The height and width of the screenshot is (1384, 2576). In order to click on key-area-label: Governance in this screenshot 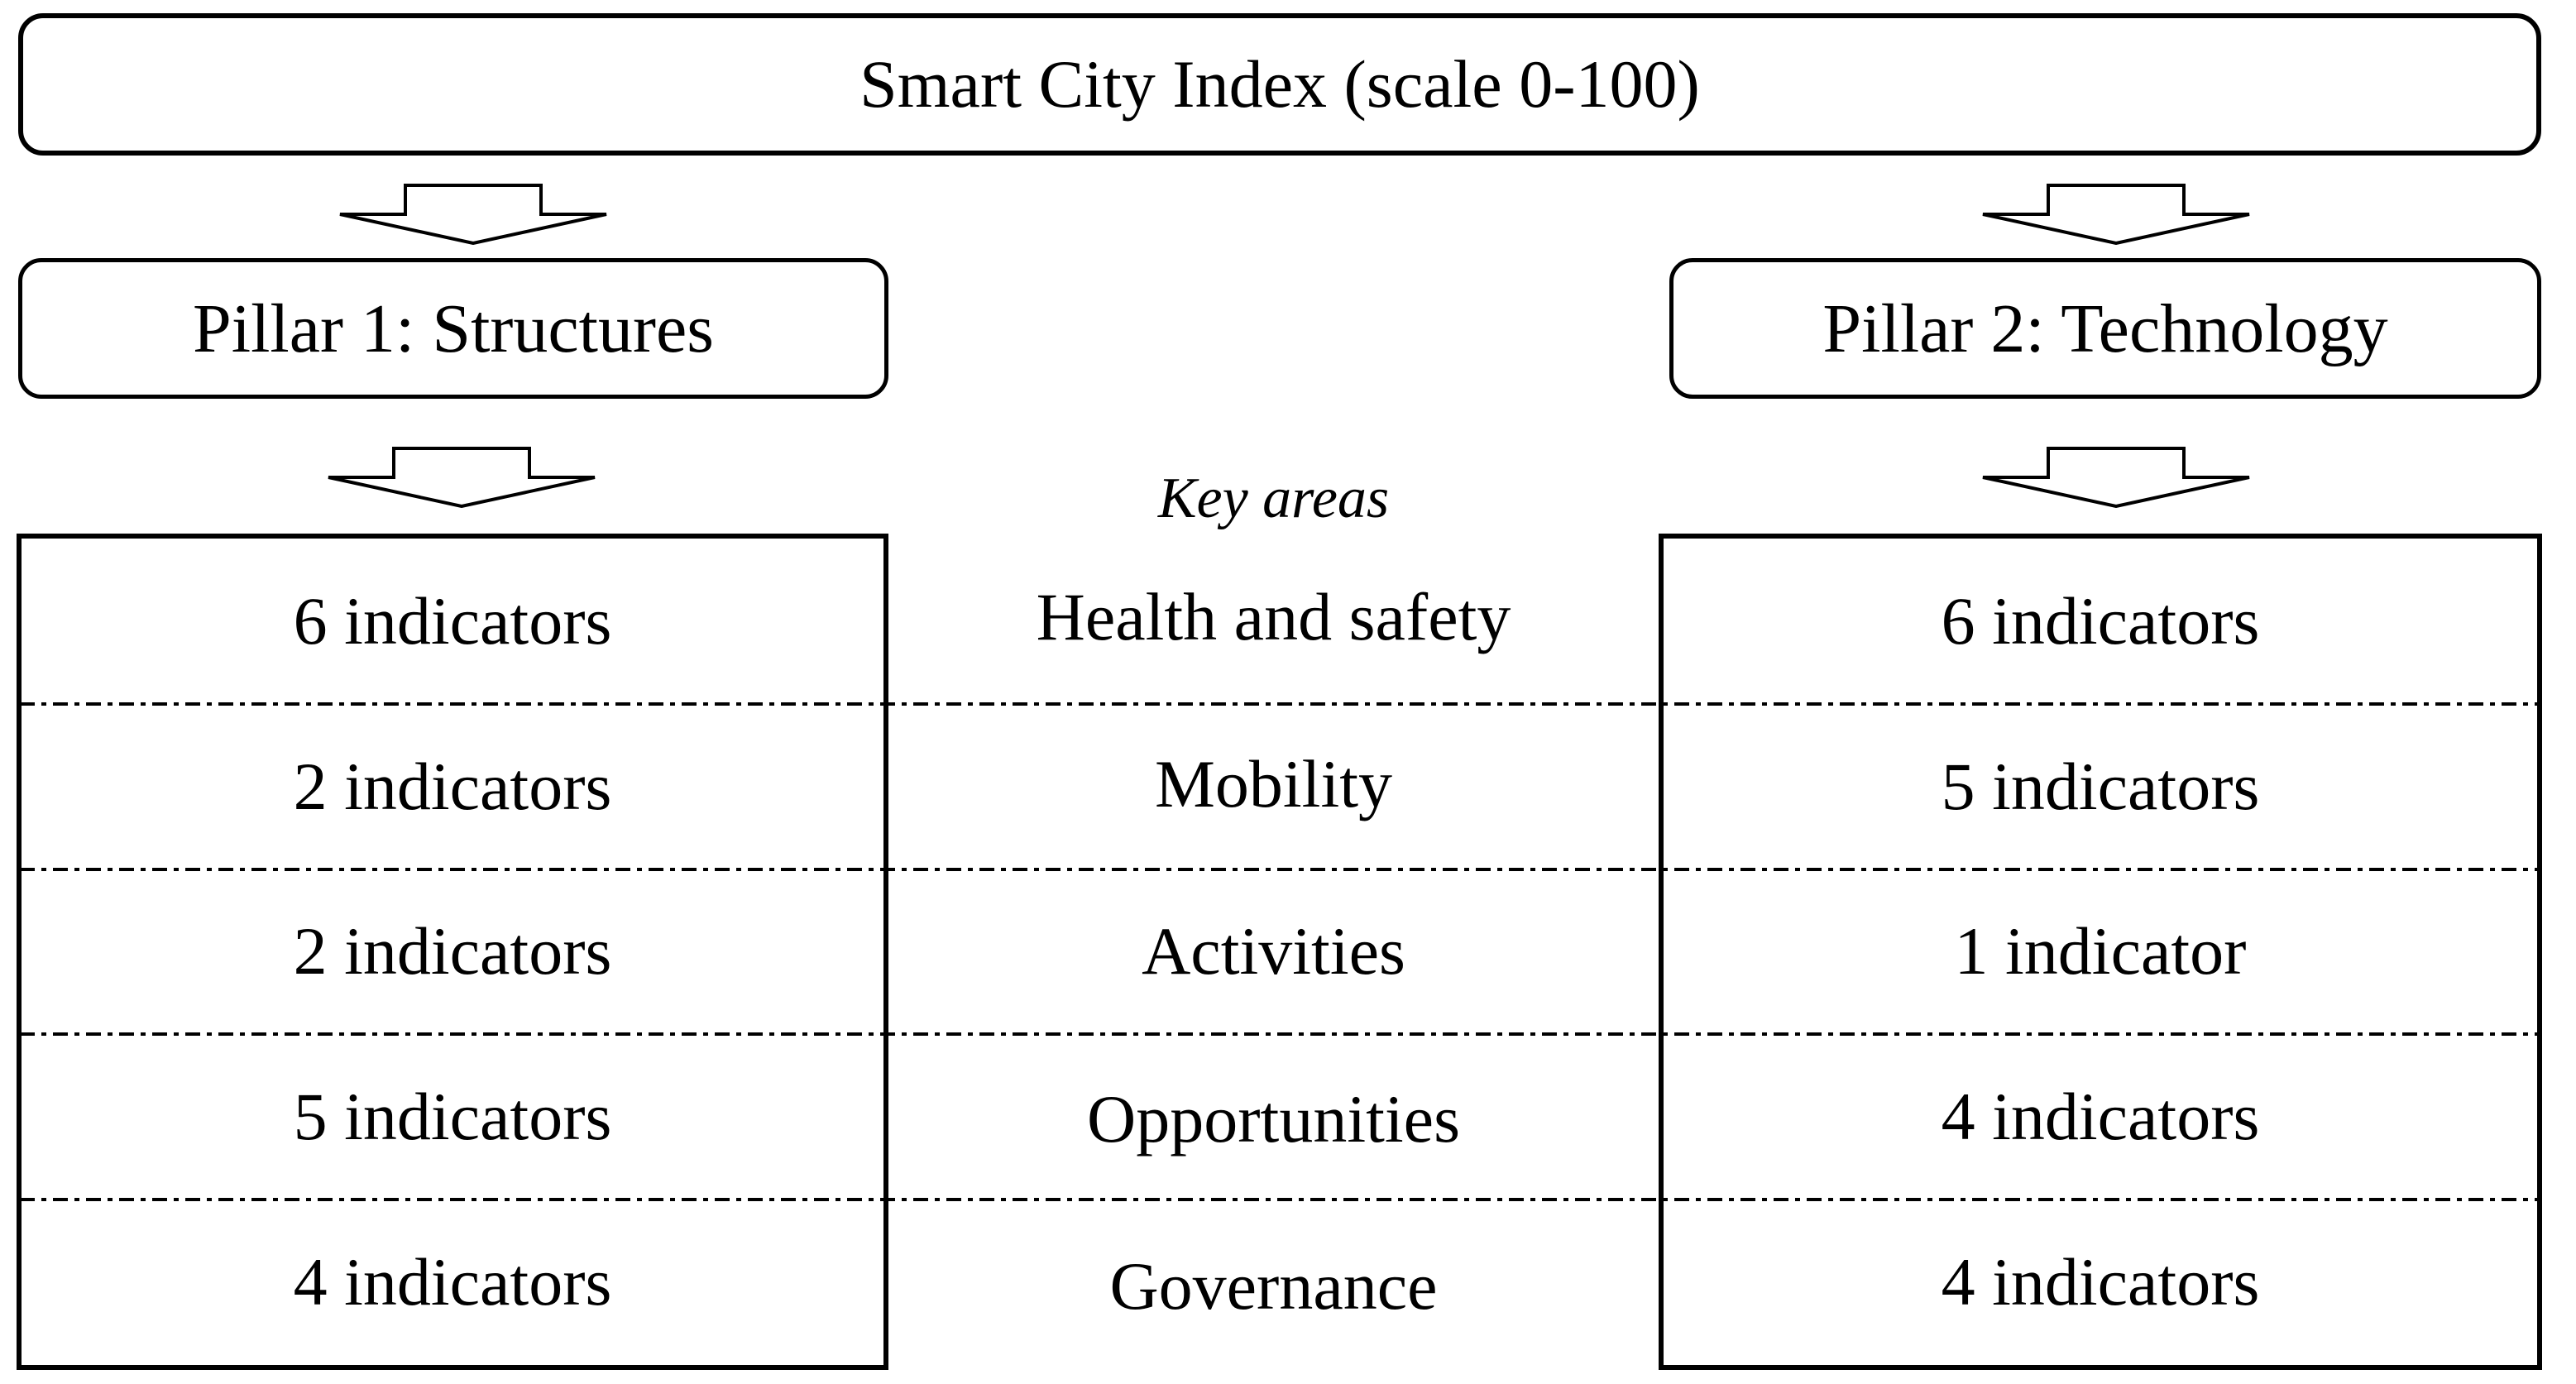, I will do `click(1273, 1286)`.